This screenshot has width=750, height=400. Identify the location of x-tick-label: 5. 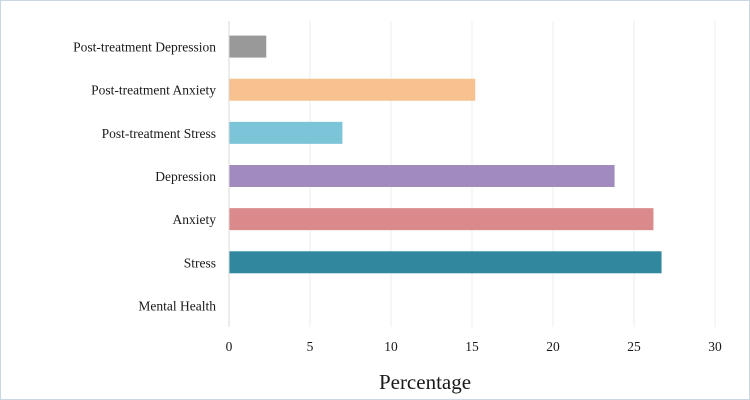
(310, 346).